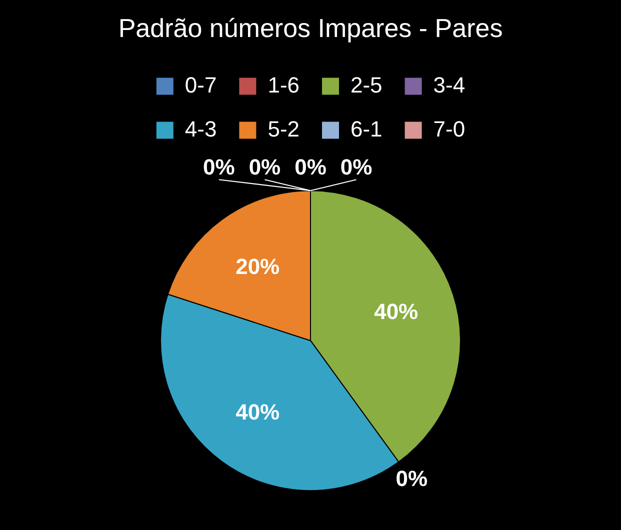 Image resolution: width=621 pixels, height=530 pixels. I want to click on legend-label: 5-2, so click(284, 129).